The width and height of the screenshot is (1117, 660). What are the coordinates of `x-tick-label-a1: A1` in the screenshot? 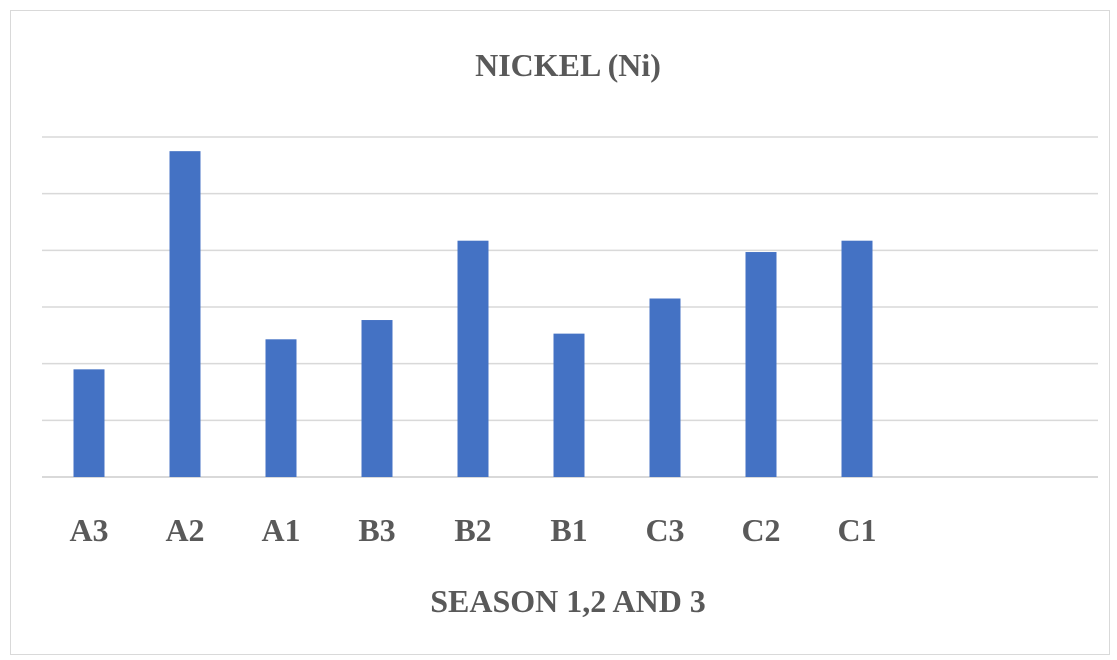 It's located at (280, 530).